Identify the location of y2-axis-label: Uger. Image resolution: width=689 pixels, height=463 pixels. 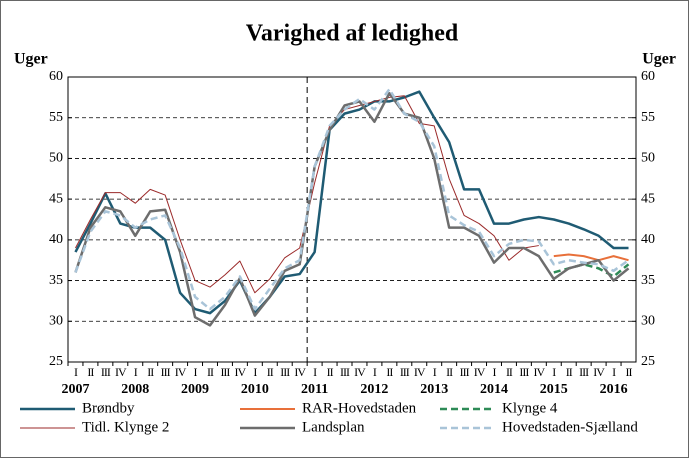
(659, 59).